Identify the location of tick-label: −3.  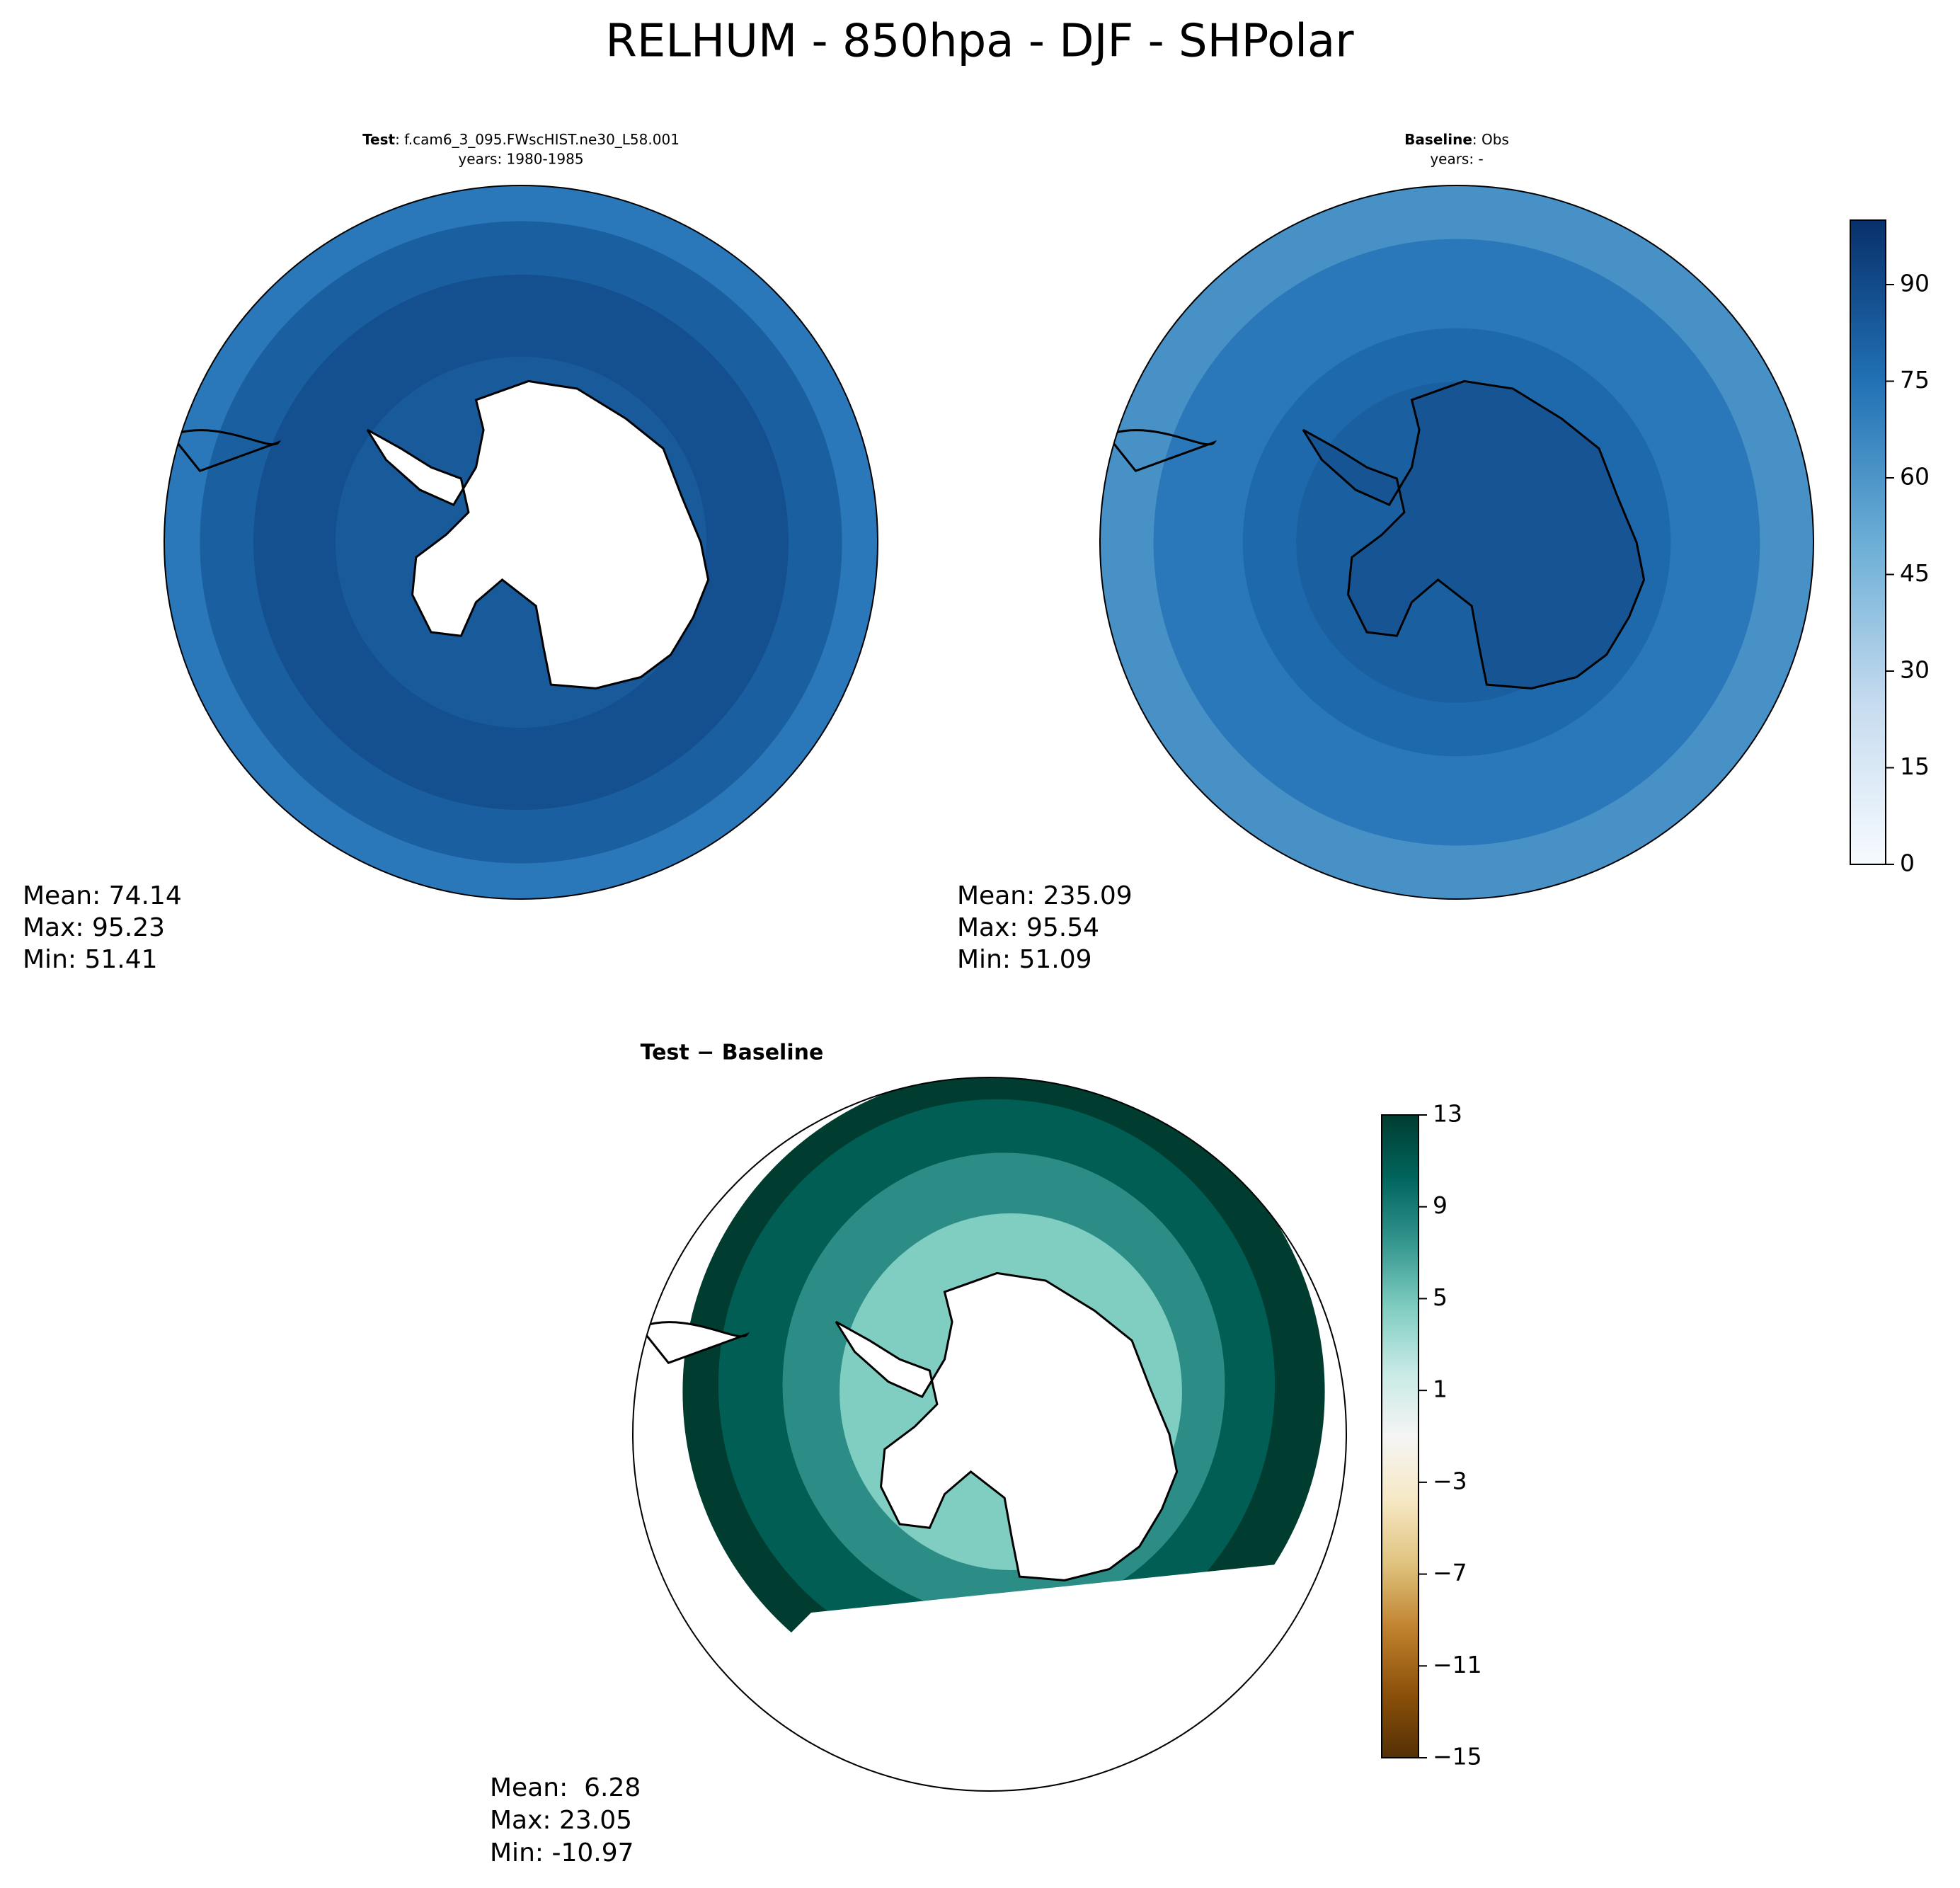
(1450, 1480).